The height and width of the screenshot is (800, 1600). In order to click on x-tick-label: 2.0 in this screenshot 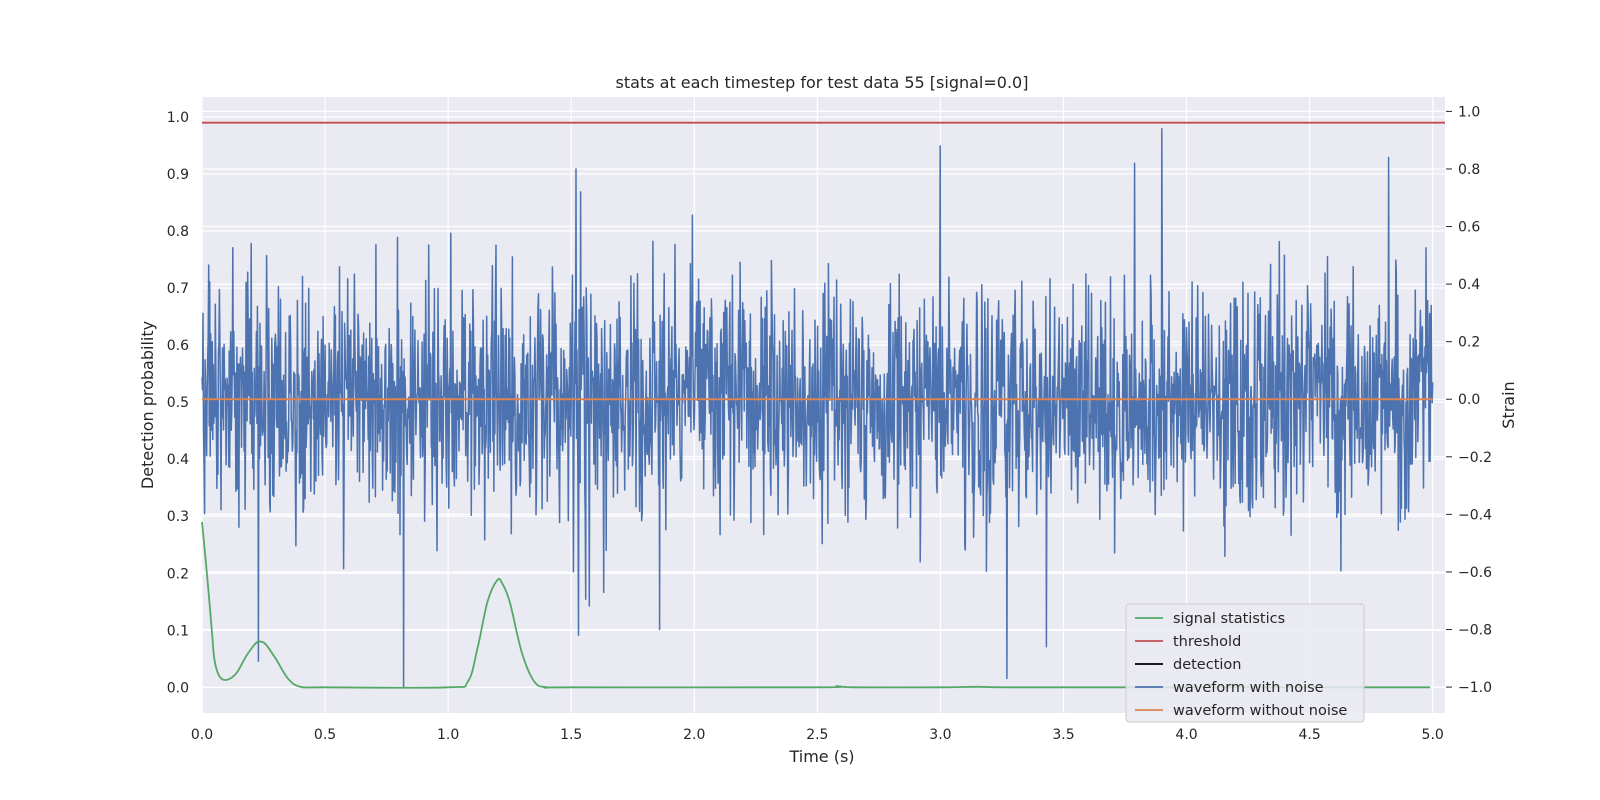, I will do `click(694, 735)`.